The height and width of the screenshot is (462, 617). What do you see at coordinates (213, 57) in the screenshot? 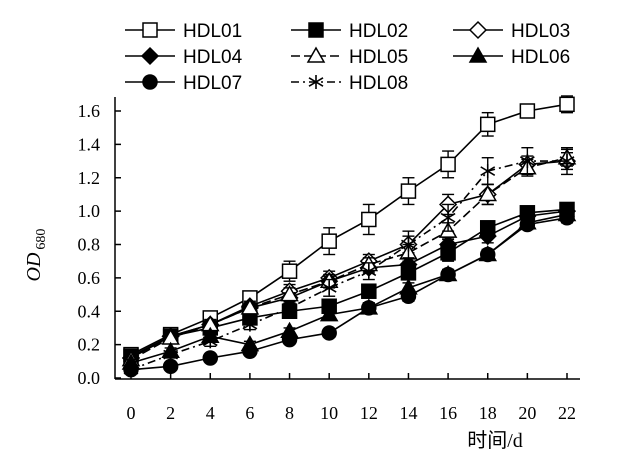
I see `legend-label: HDL04` at bounding box center [213, 57].